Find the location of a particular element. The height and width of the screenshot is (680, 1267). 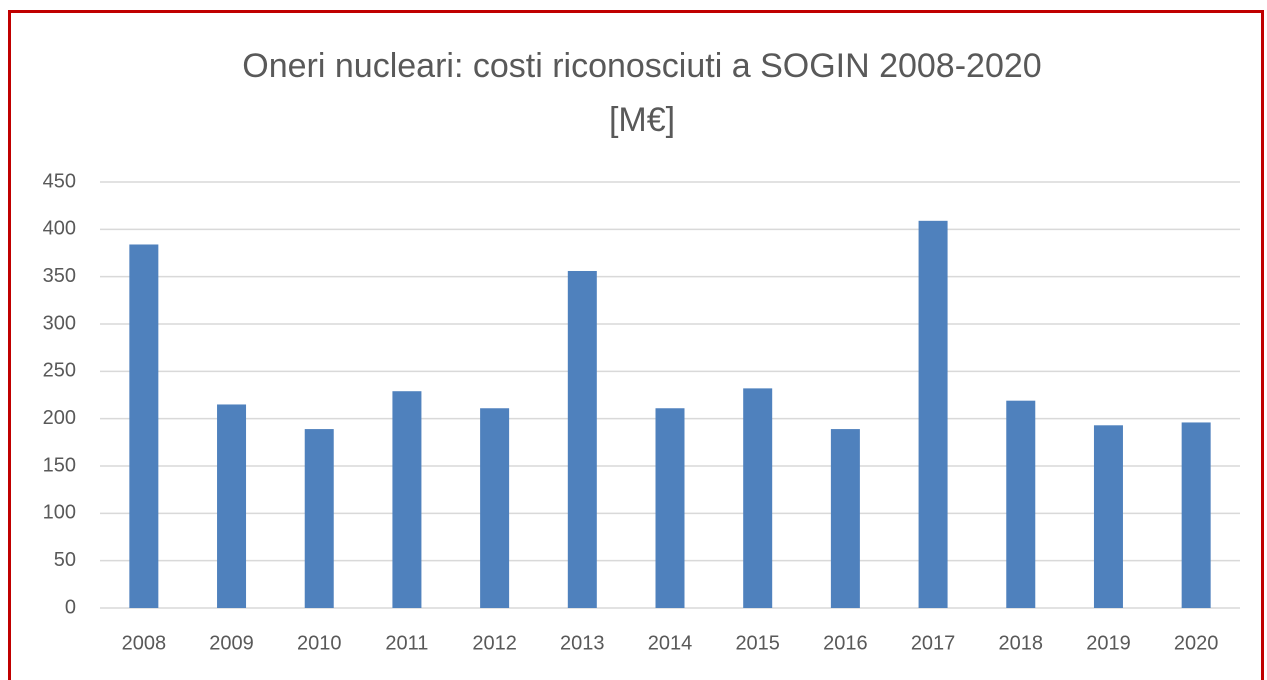

y-tick-label: 150 is located at coordinates (59, 465).